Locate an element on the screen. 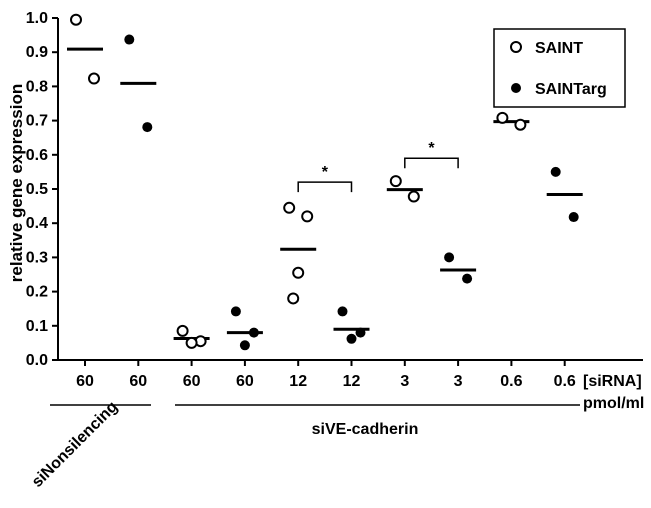 This screenshot has width=651, height=508. y-tick-label: 0.1 is located at coordinates (37, 326).